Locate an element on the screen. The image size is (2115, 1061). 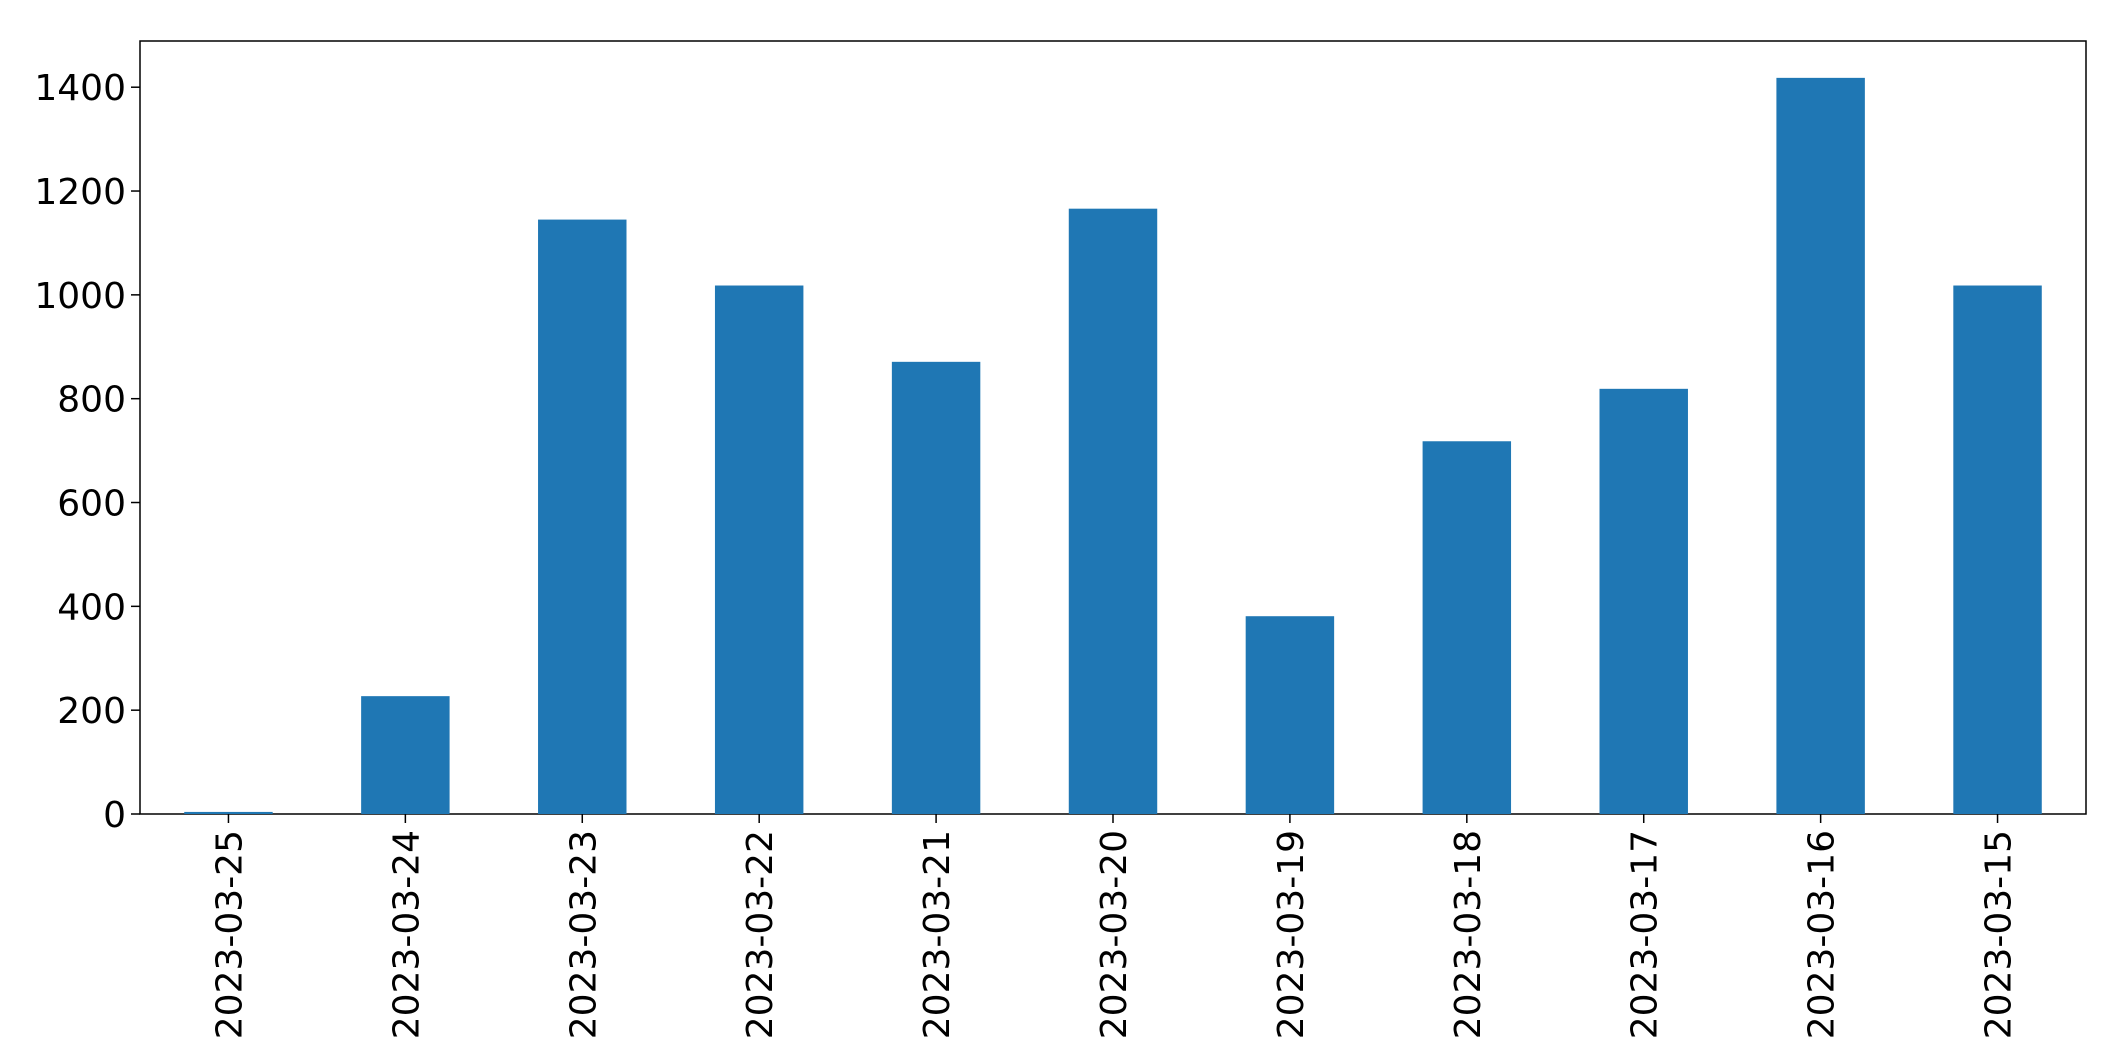
x-tick-label: 2023-03-20 is located at coordinates (1114, 934).